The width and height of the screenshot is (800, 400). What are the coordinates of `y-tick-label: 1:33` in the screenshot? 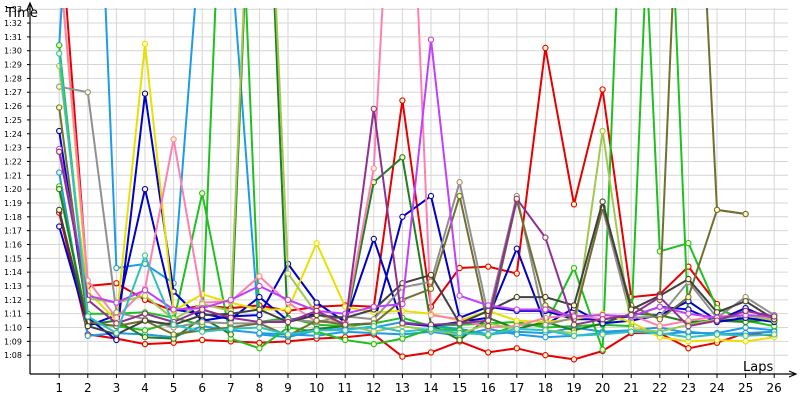 It's located at (13, 9).